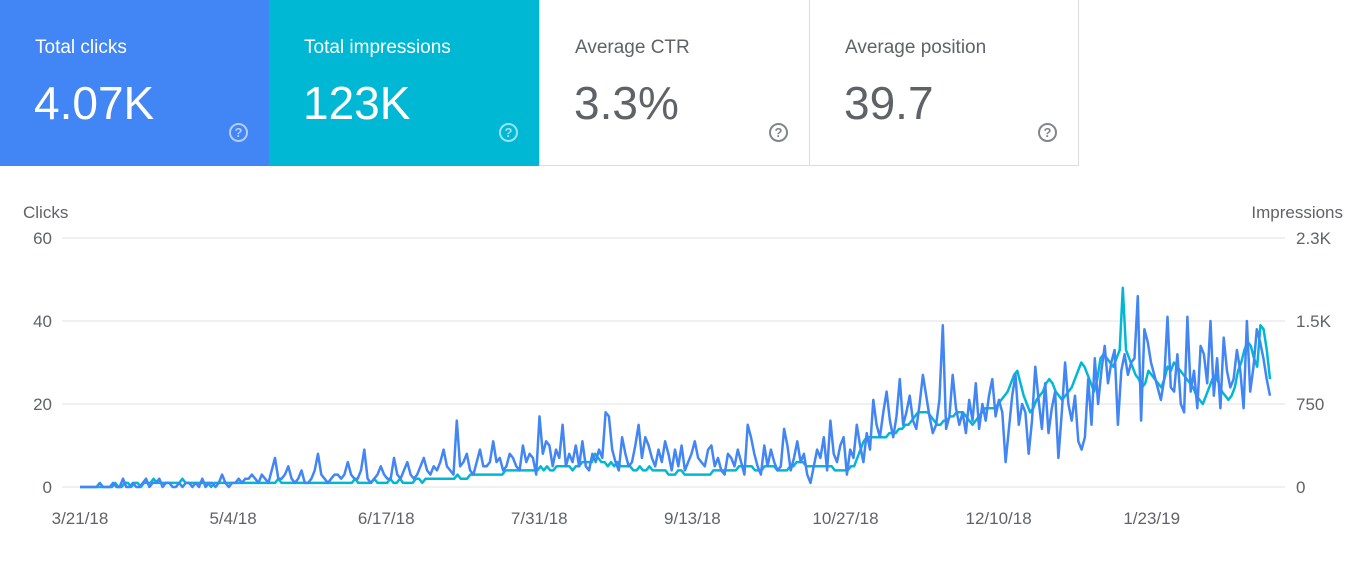  I want to click on left-axis-title: Clicks, so click(45, 212).